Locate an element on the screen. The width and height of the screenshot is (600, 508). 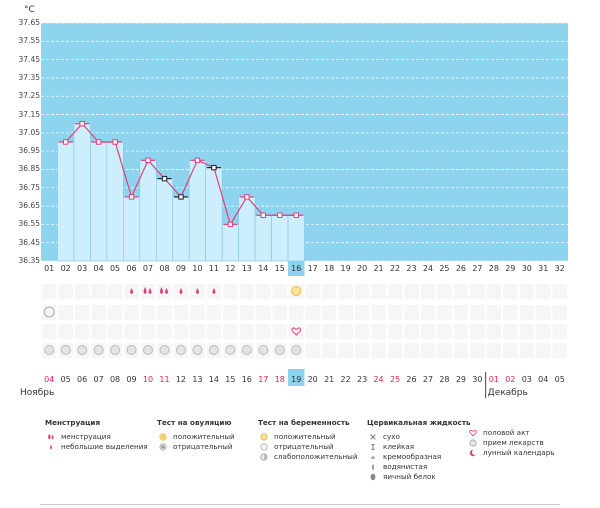
circle-half-icon is located at coordinates (264, 457).